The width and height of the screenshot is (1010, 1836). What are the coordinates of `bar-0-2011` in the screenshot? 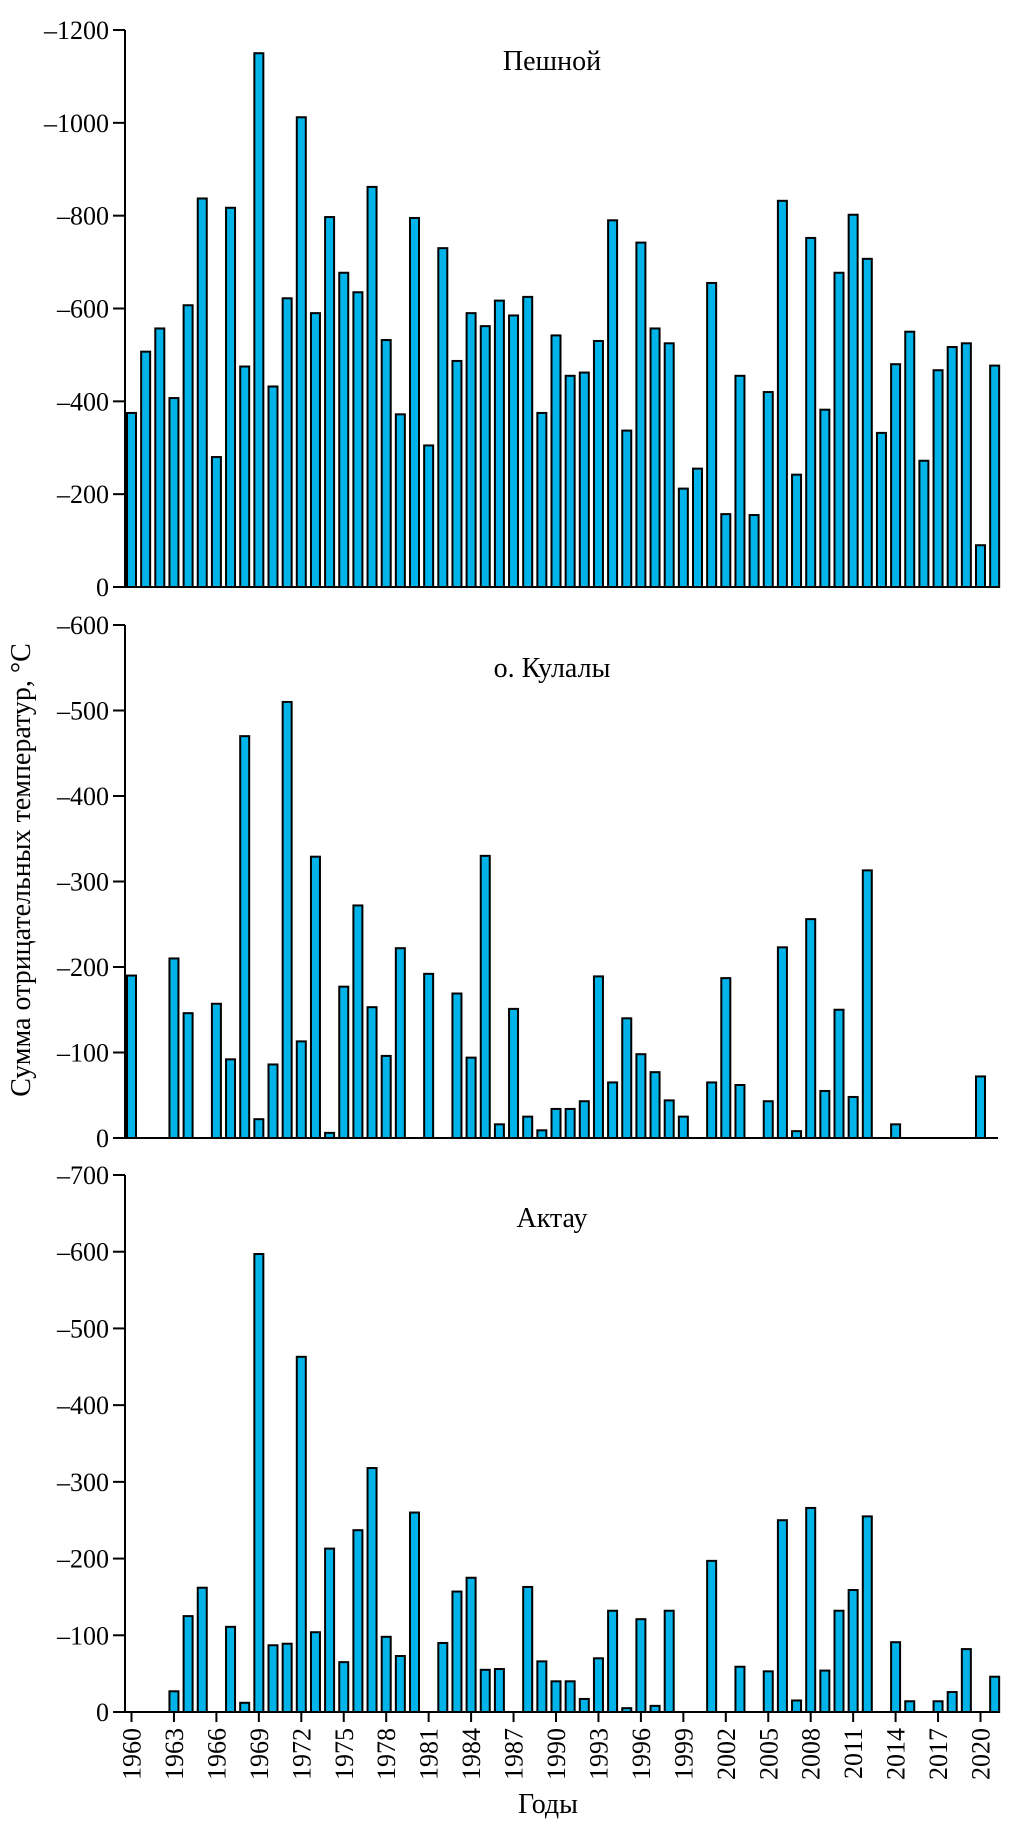 It's located at (853, 401).